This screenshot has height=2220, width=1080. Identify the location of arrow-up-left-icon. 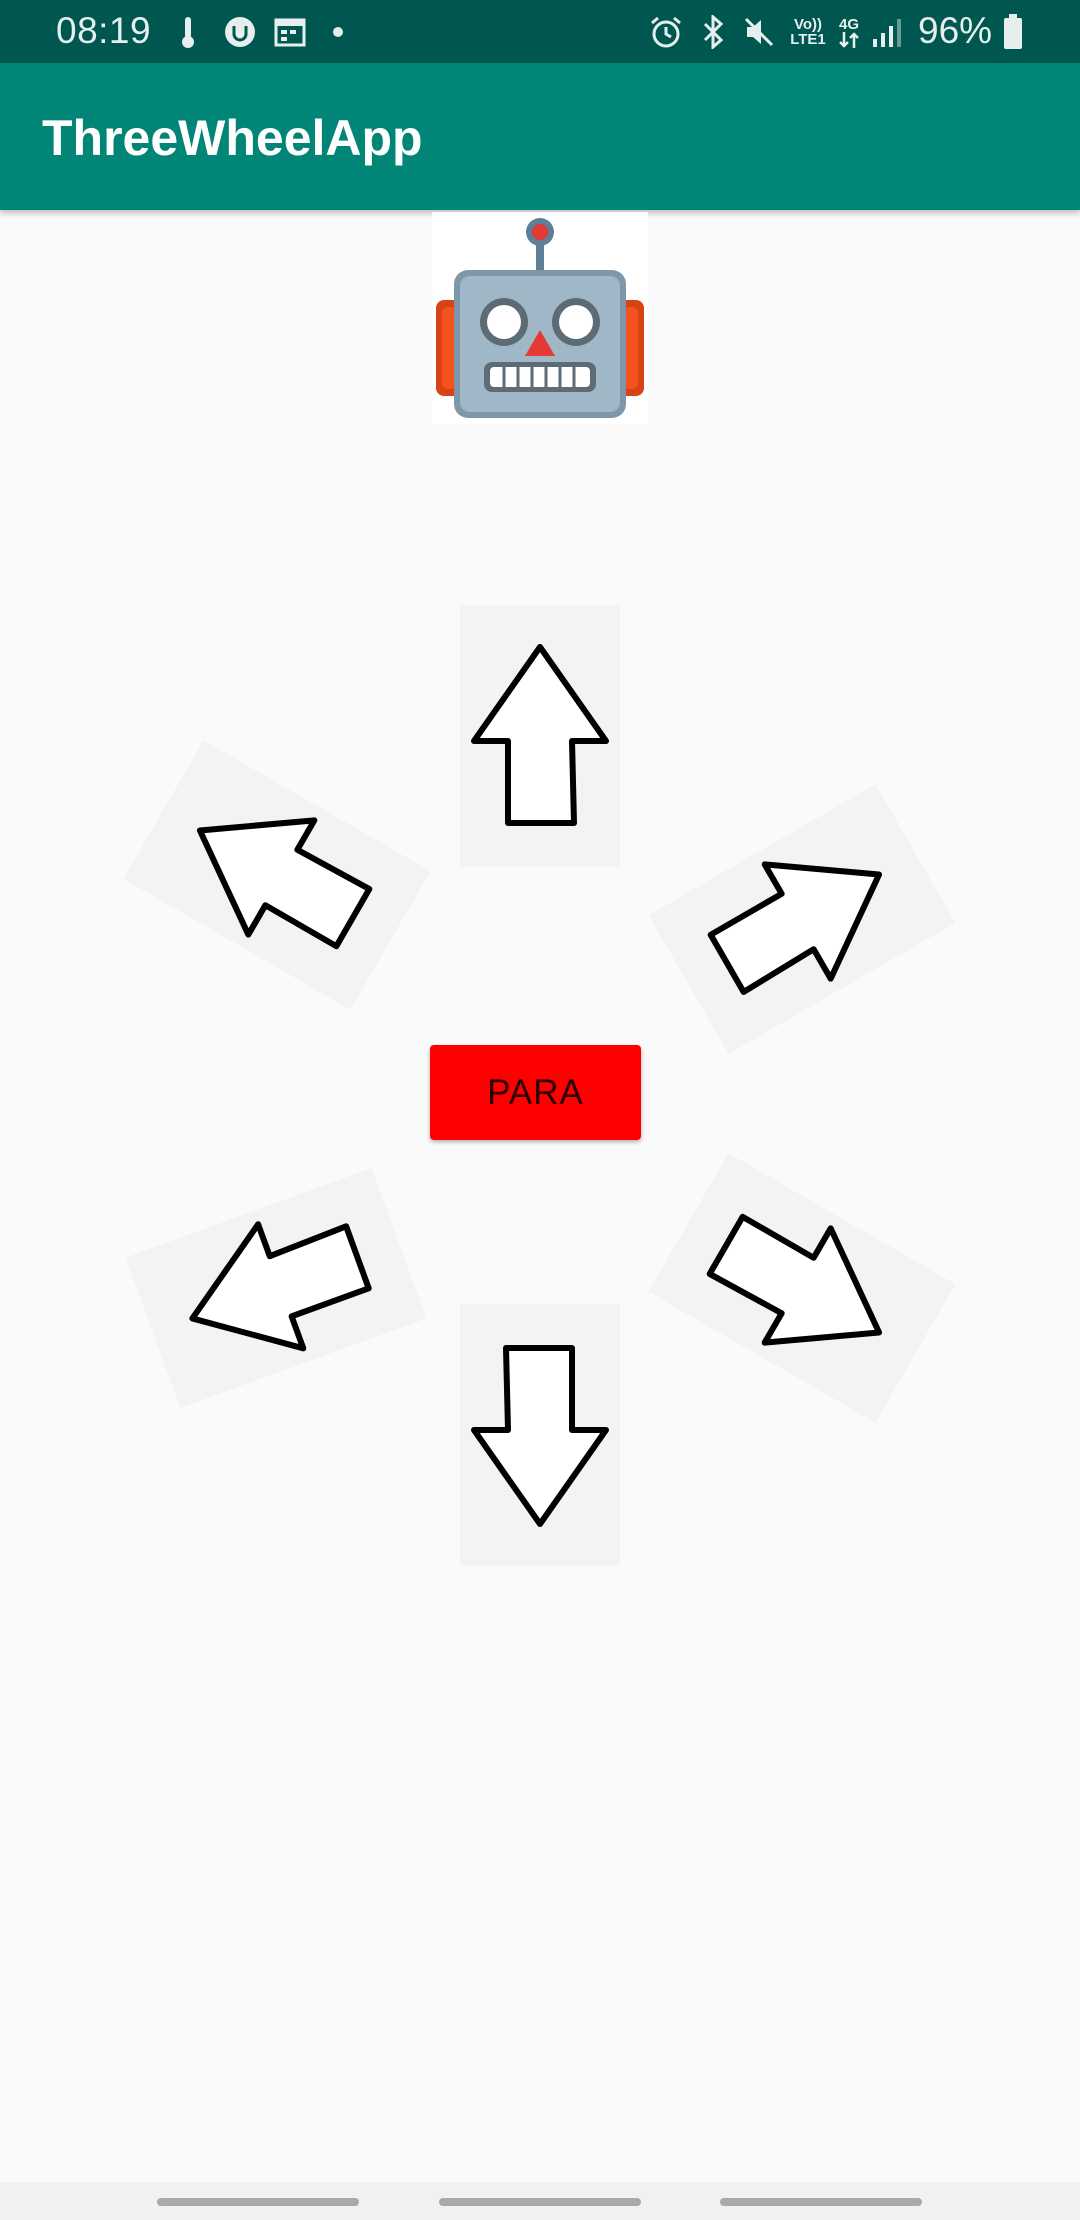
(284, 883).